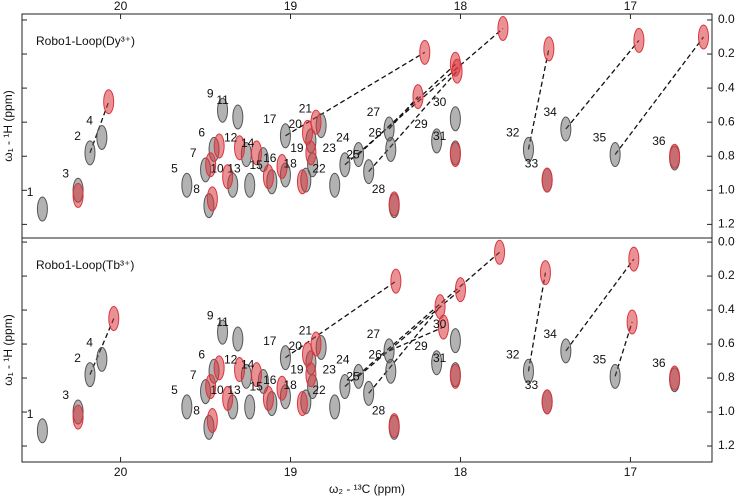 Image resolution: width=750 pixels, height=497 pixels. Describe the element at coordinates (532, 163) in the screenshot. I see `peak-label: 33` at that location.